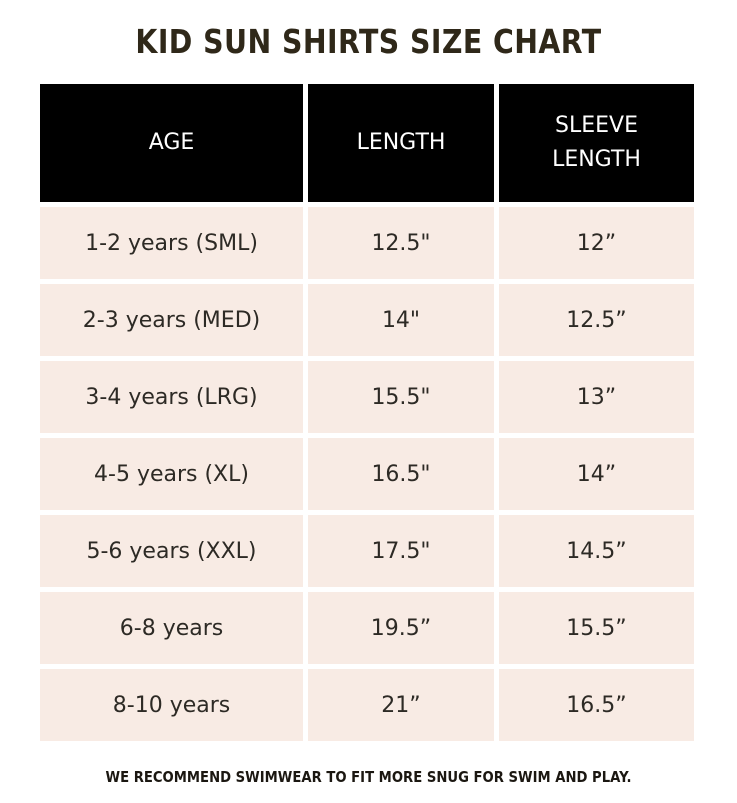  What do you see at coordinates (596, 320) in the screenshot?
I see `table-cell-sleeve-length: 12.5”` at bounding box center [596, 320].